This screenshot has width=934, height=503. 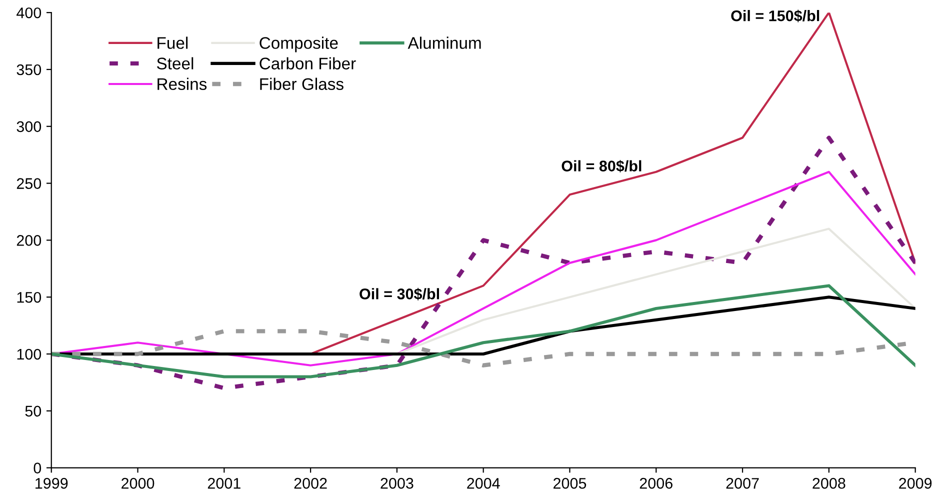 I want to click on y-tick-label: 200, so click(x=29, y=240).